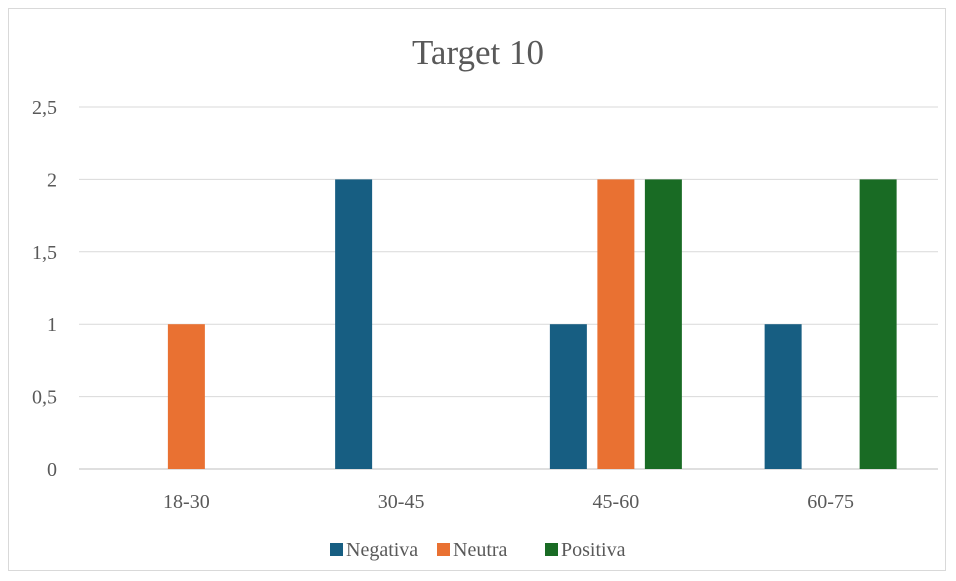 The height and width of the screenshot is (581, 956). I want to click on y-tick-label: 2,5, so click(44, 108).